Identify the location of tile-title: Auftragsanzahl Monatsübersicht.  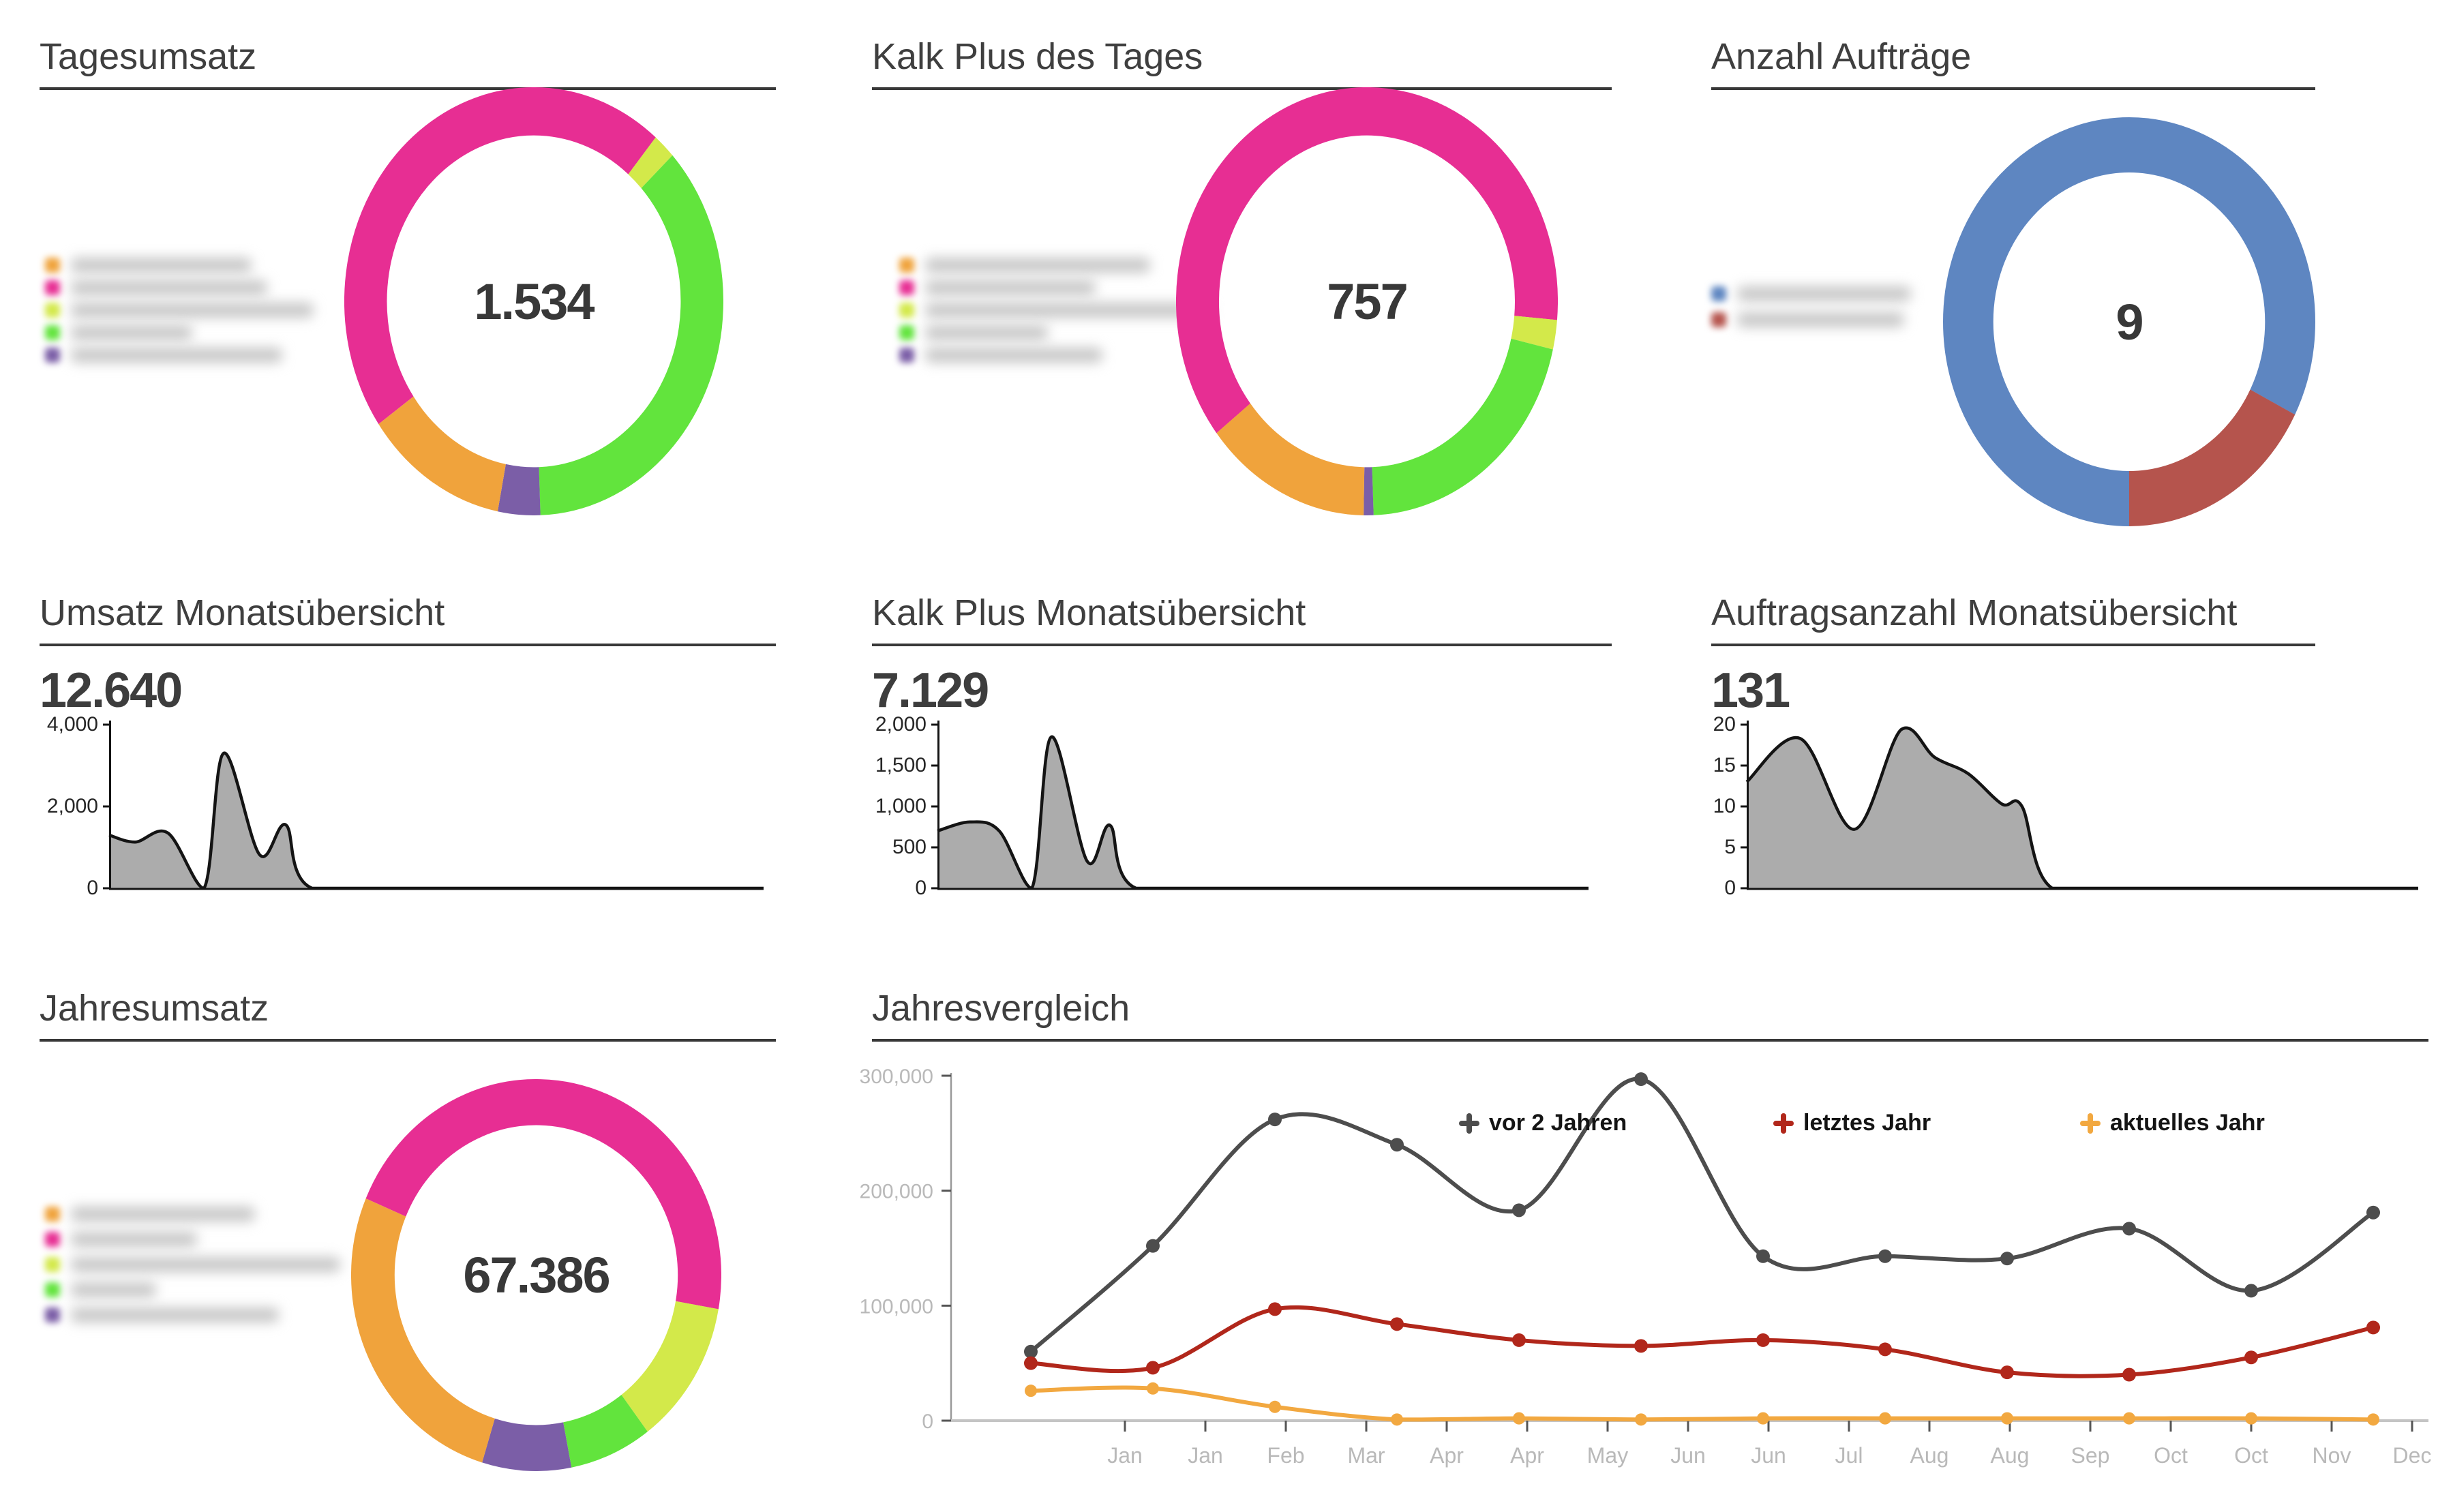
(1974, 613).